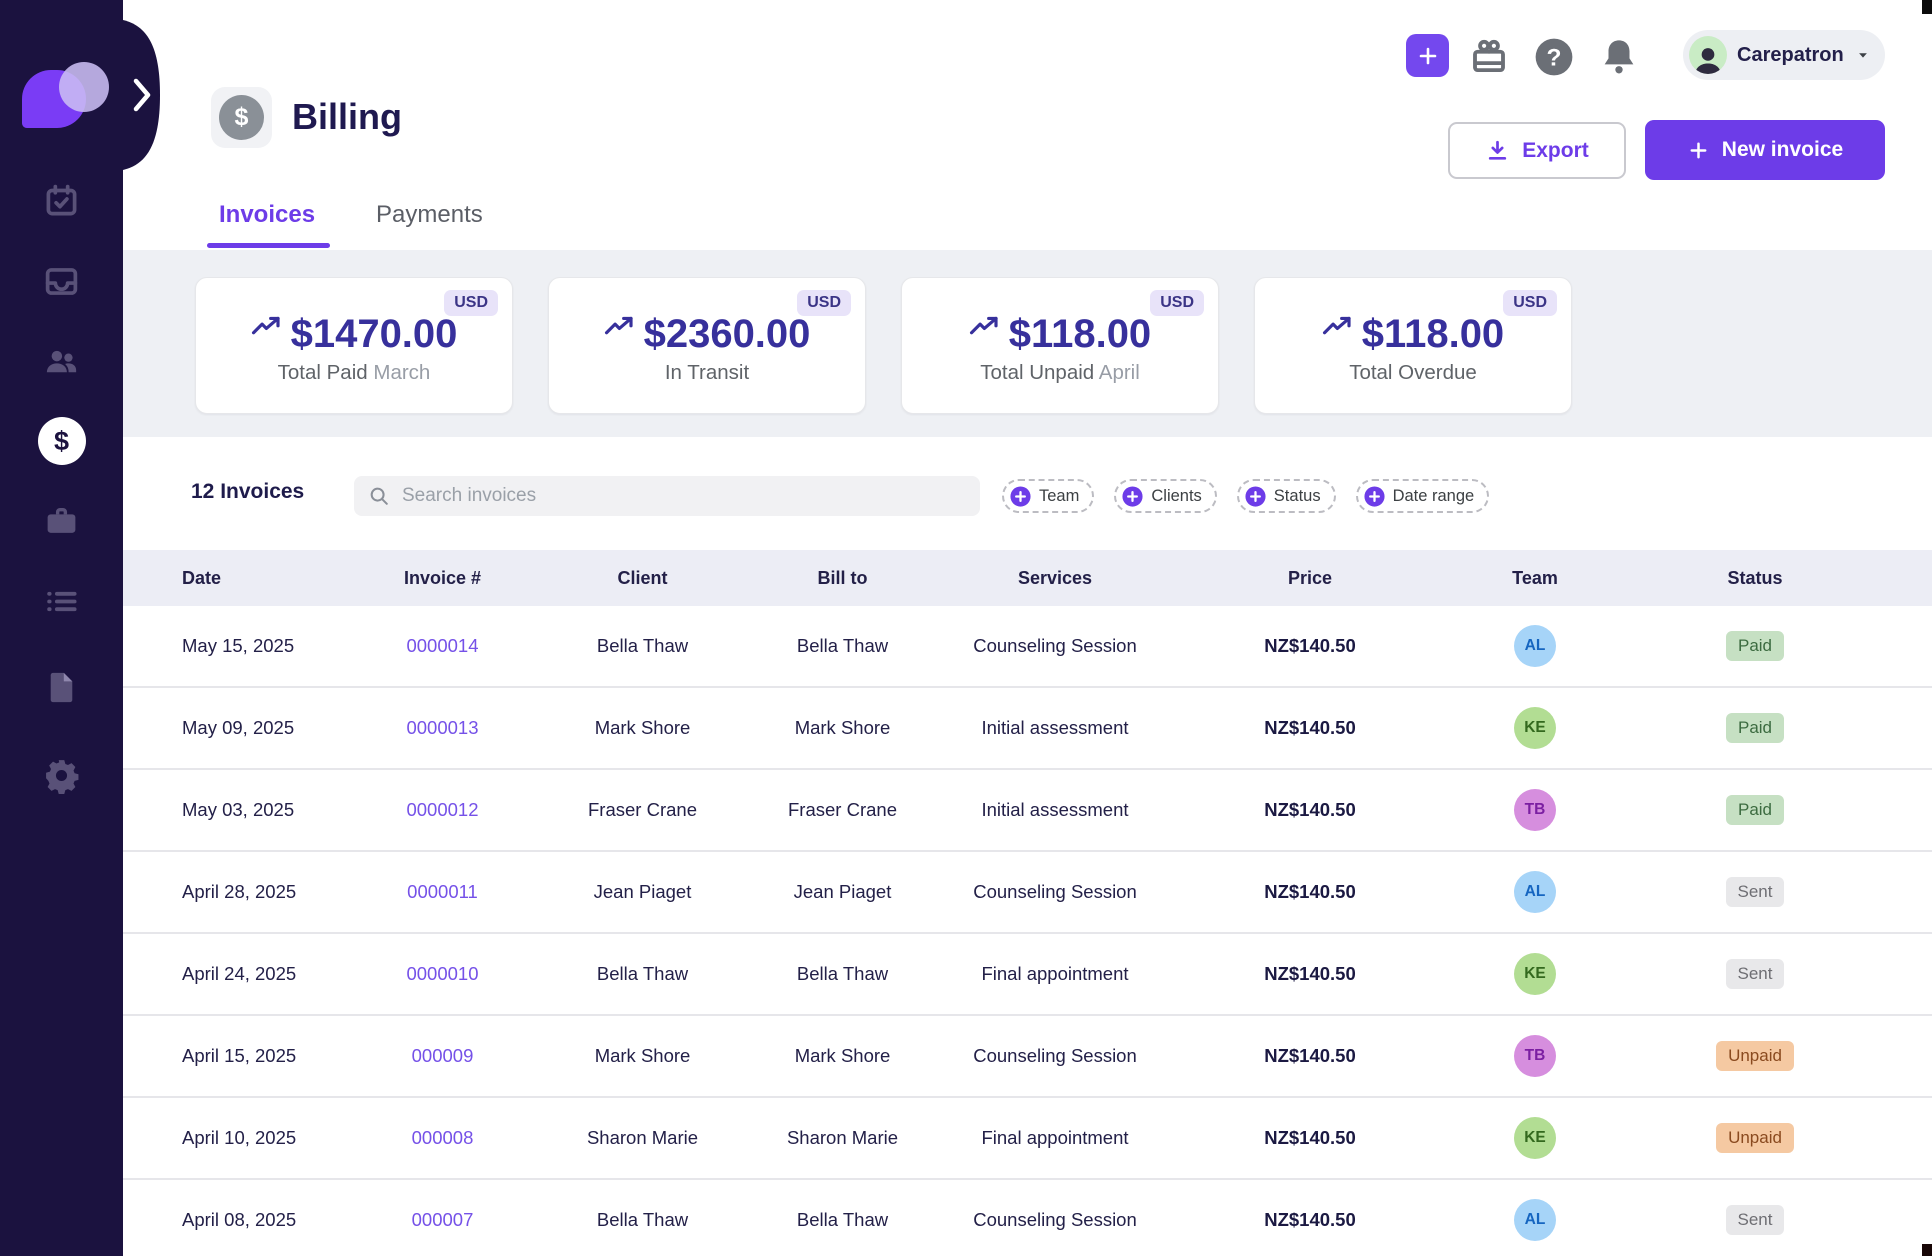 The height and width of the screenshot is (1256, 1932). I want to click on tab-invoices: Invoices, so click(267, 214).